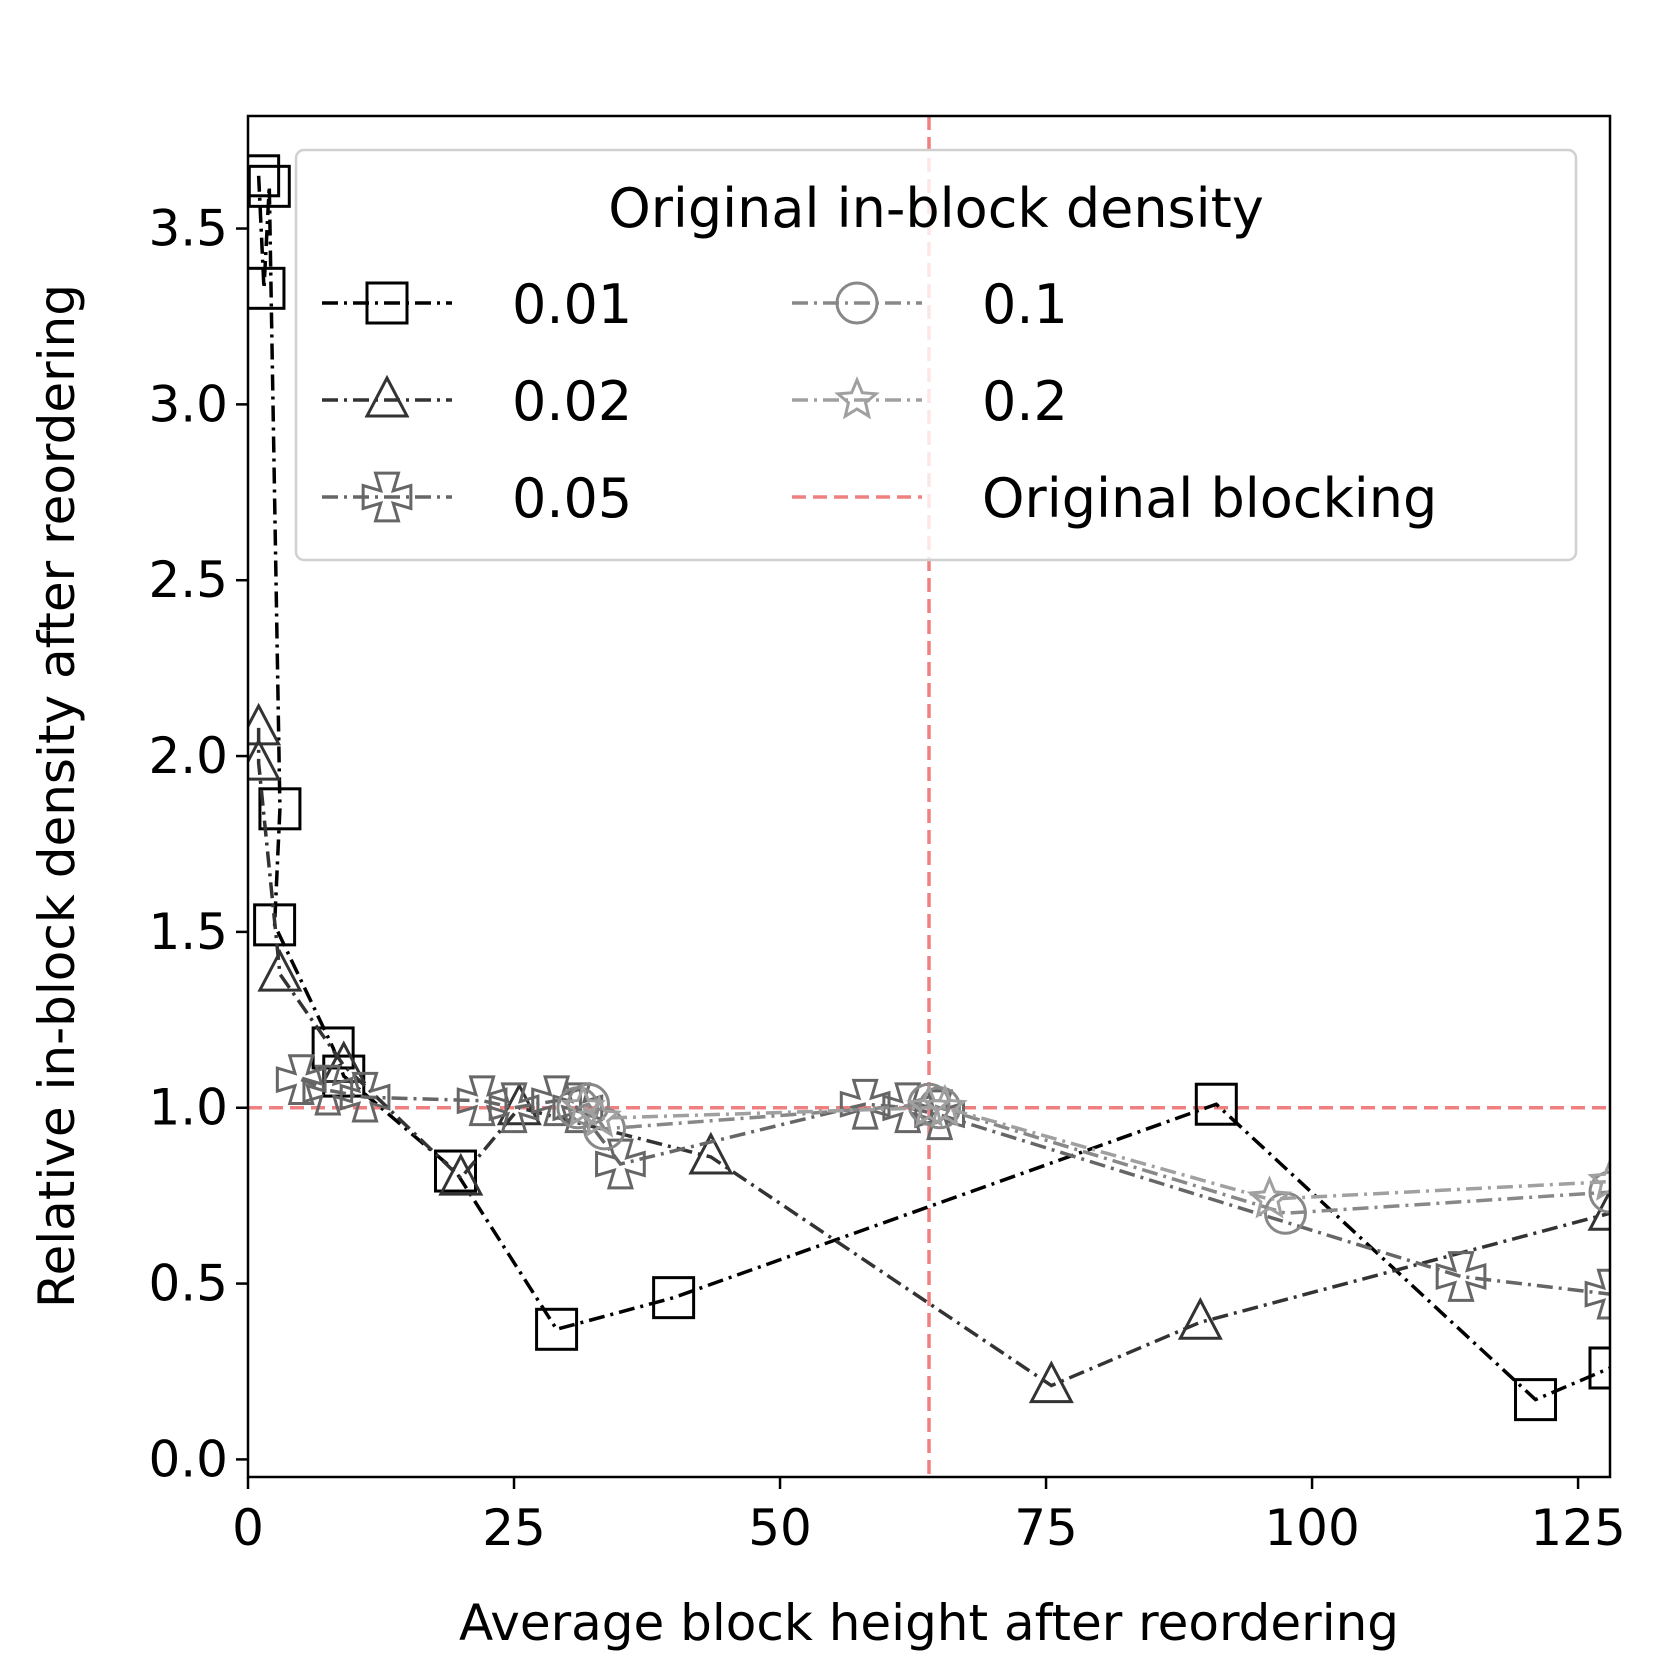 The height and width of the screenshot is (1669, 1657). Describe the element at coordinates (188, 404) in the screenshot. I see `y-tick-label: 3.0` at that location.